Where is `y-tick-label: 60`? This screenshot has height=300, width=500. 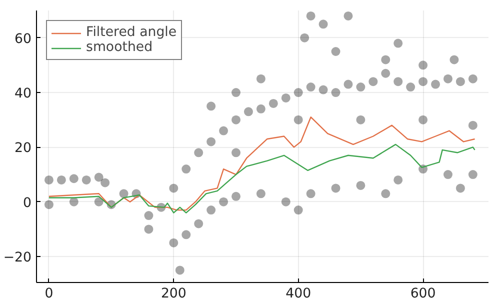 y-tick-label: 60 is located at coordinates (23, 39).